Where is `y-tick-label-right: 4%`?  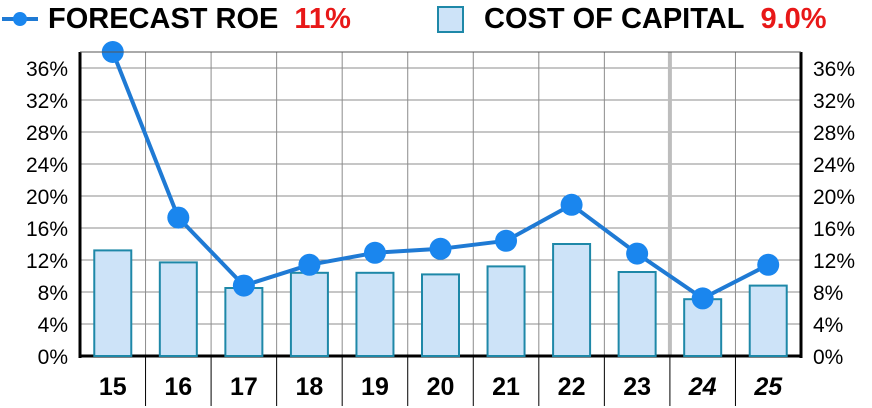
y-tick-label-right: 4% is located at coordinates (828, 325).